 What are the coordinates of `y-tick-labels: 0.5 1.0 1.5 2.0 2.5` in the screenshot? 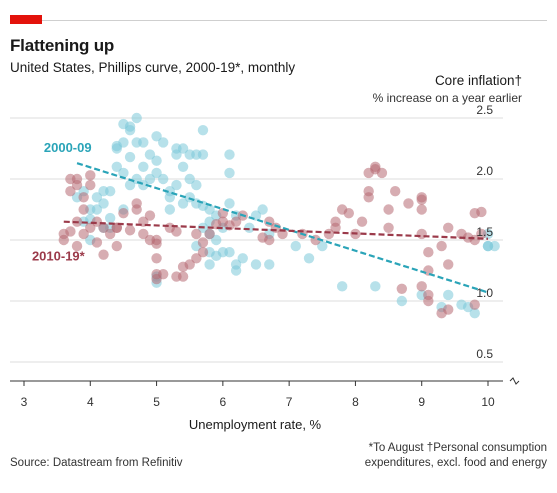 It's located at (484, 232).